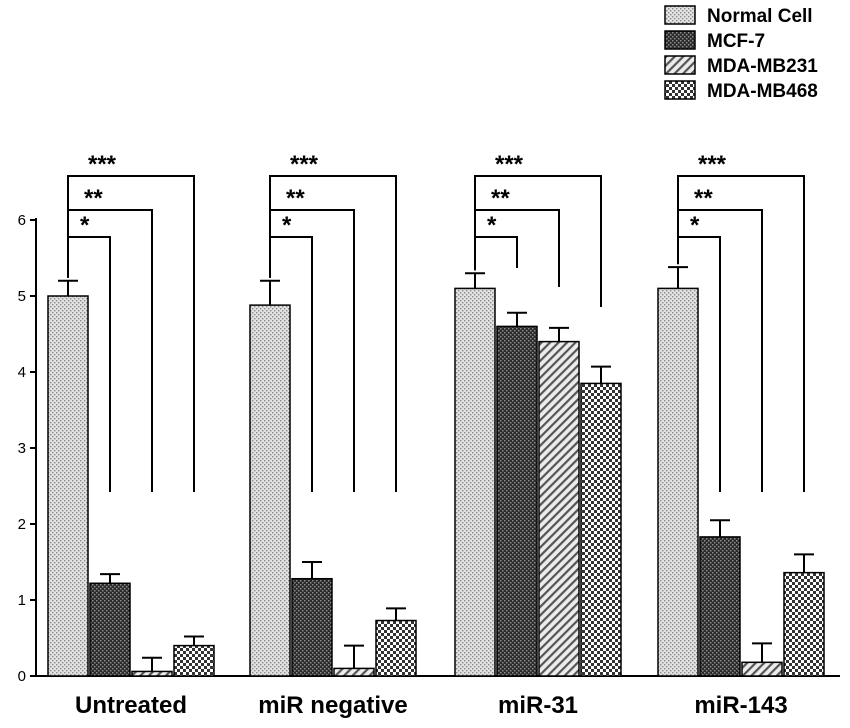 The height and width of the screenshot is (728, 850). What do you see at coordinates (332, 705) in the screenshot?
I see `x-tick-label: miR negative` at bounding box center [332, 705].